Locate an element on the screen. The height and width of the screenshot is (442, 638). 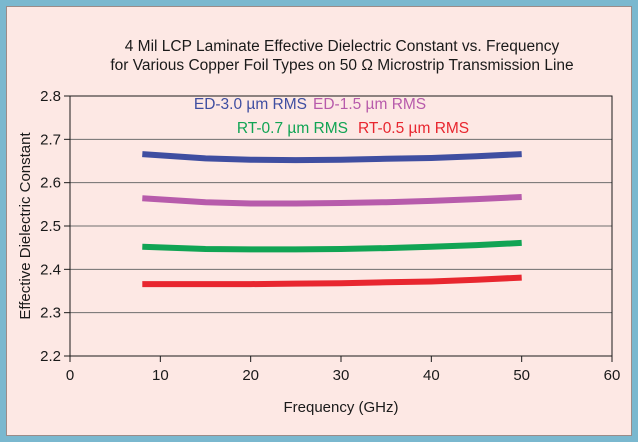
y-tick-label: 2.5 is located at coordinates (50, 226).